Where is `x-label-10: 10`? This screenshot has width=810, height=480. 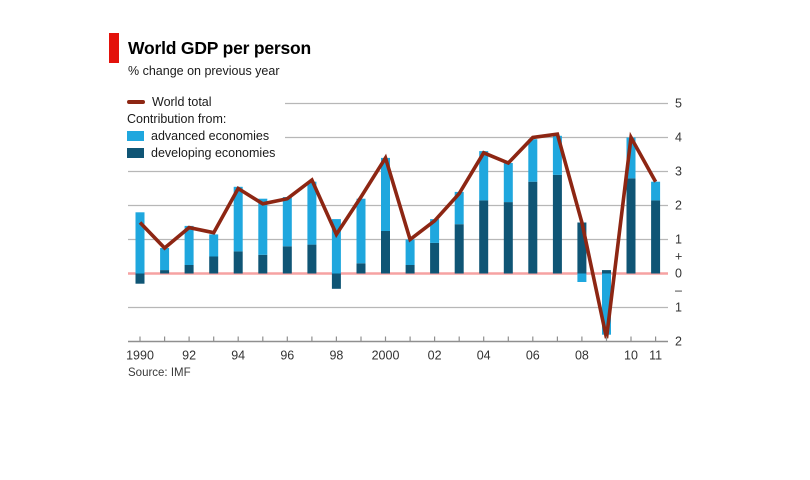 x-label-10: 10 is located at coordinates (631, 356).